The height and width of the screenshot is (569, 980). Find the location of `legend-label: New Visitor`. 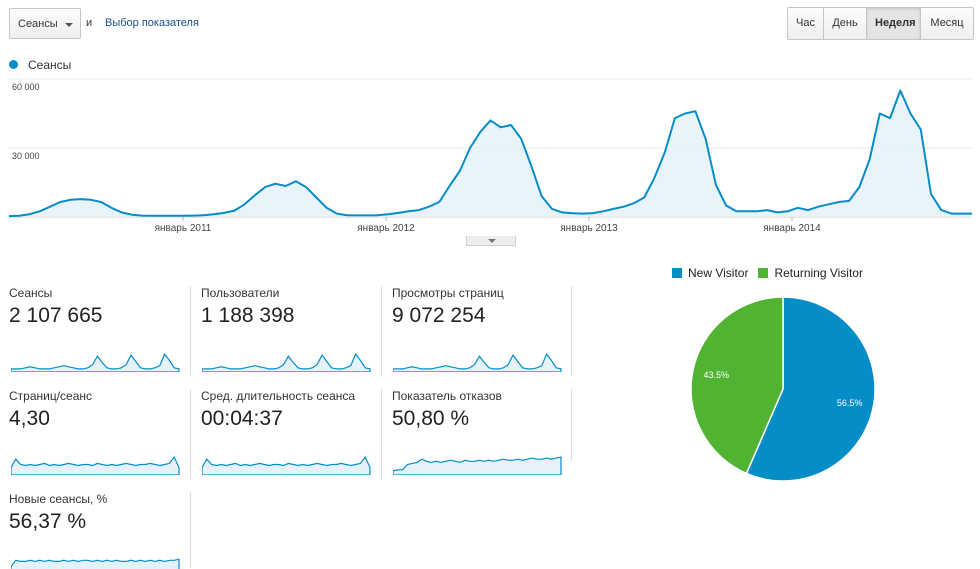

legend-label: New Visitor is located at coordinates (718, 273).